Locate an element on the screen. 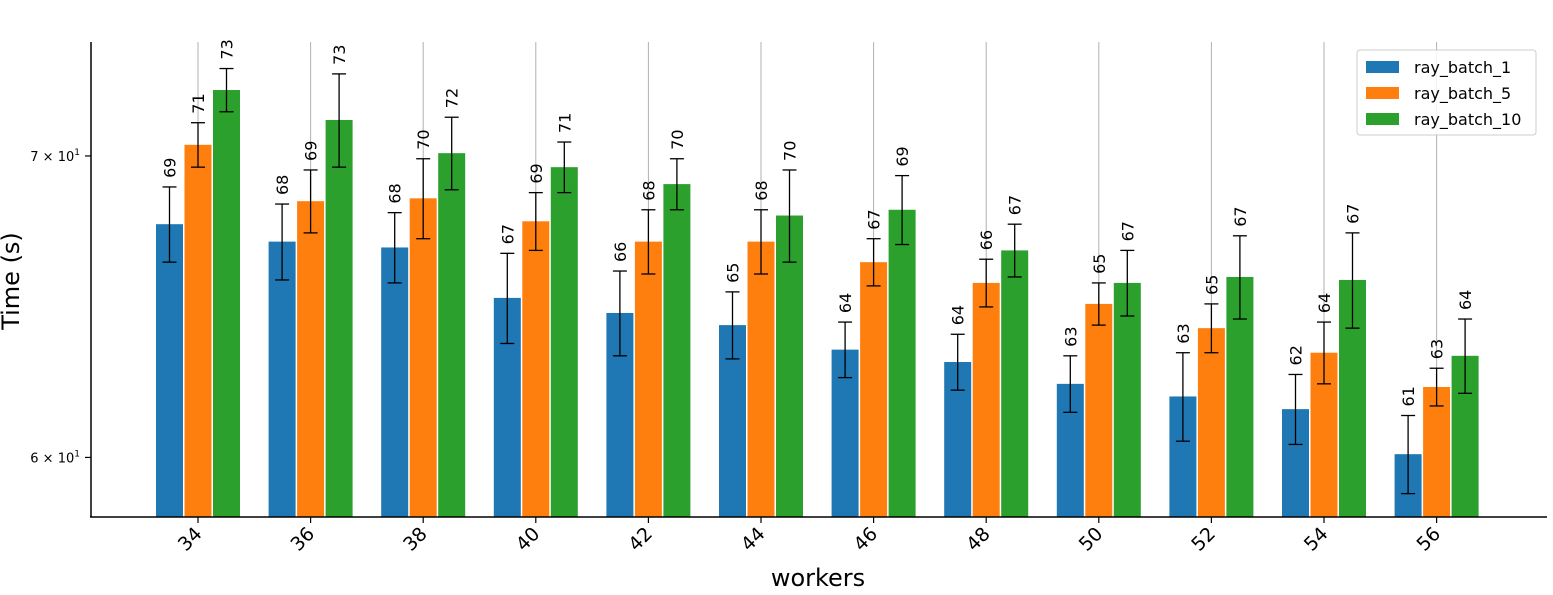  x-tick-label: 36 is located at coordinates (302, 539).